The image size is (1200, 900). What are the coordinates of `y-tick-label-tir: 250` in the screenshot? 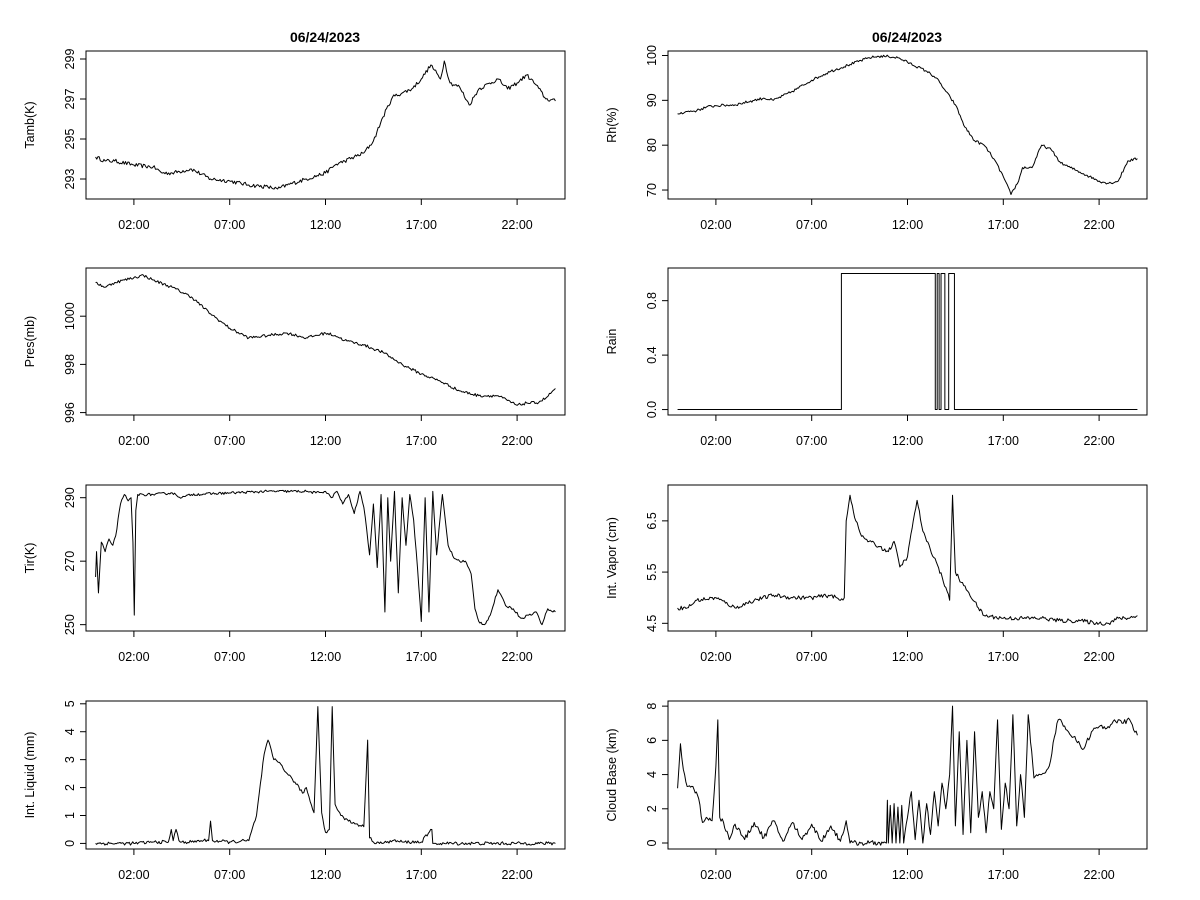 It's located at (70, 624).